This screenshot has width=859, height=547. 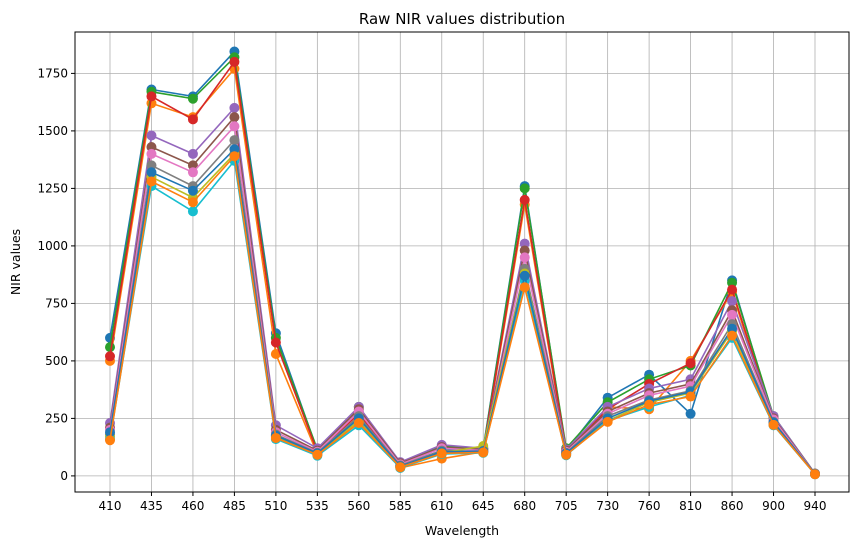 What do you see at coordinates (441, 506) in the screenshot?
I see `x-tick-label: 610` at bounding box center [441, 506].